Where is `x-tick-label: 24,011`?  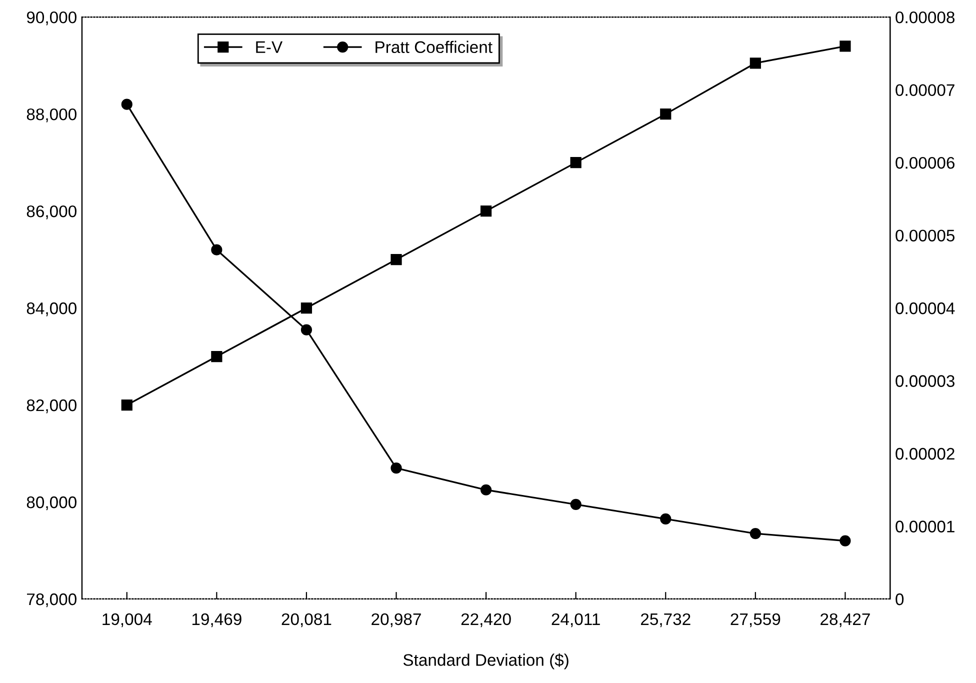
x-tick-label: 24,011 is located at coordinates (576, 620).